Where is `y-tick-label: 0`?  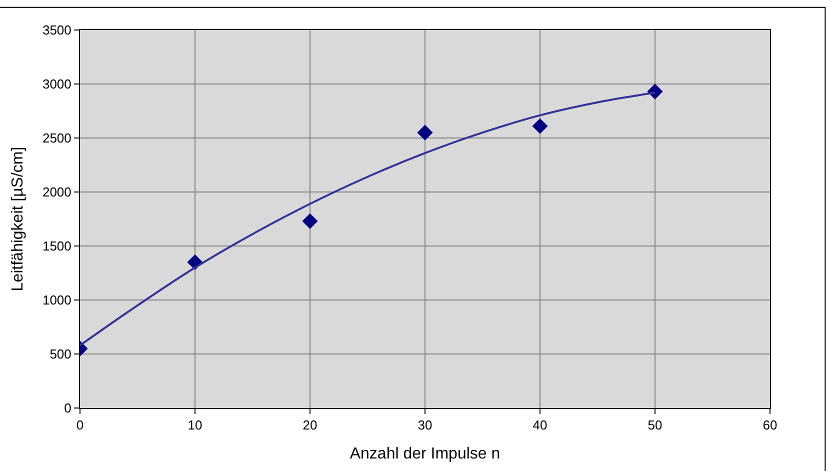
y-tick-label: 0 is located at coordinates (68, 408).